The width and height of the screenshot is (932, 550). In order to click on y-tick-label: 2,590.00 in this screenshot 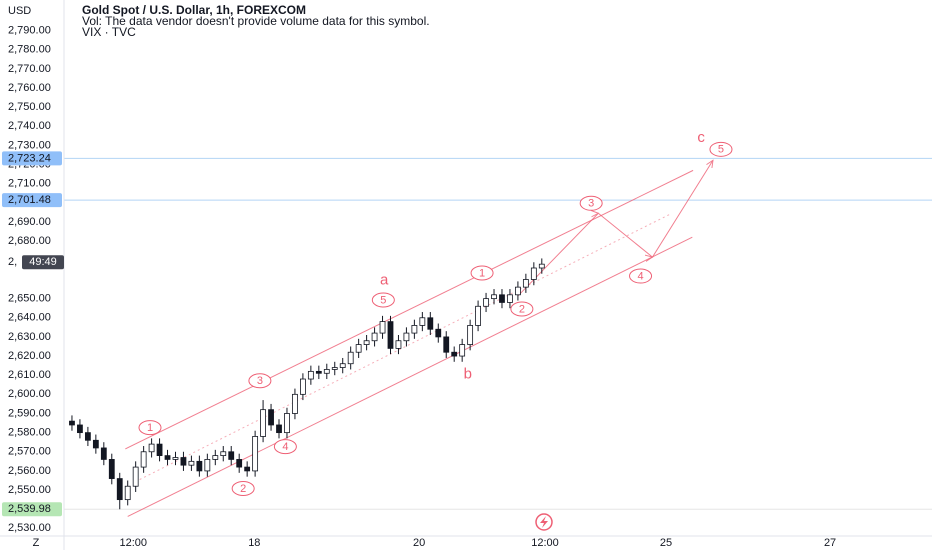, I will do `click(29, 413)`.